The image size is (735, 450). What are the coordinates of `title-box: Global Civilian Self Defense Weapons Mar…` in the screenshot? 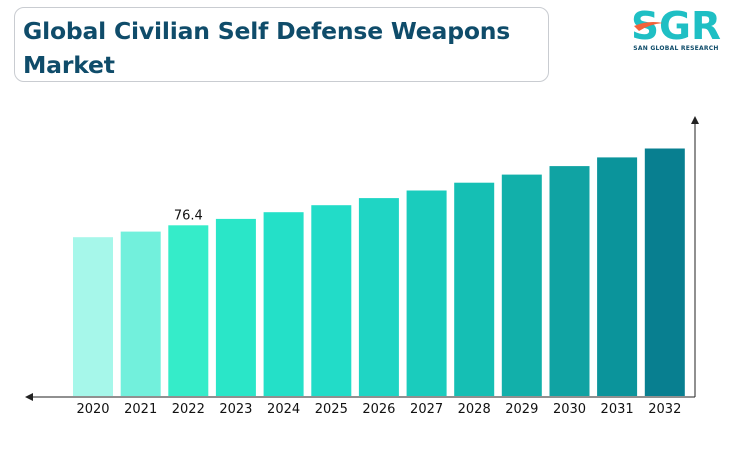 It's located at (281, 44).